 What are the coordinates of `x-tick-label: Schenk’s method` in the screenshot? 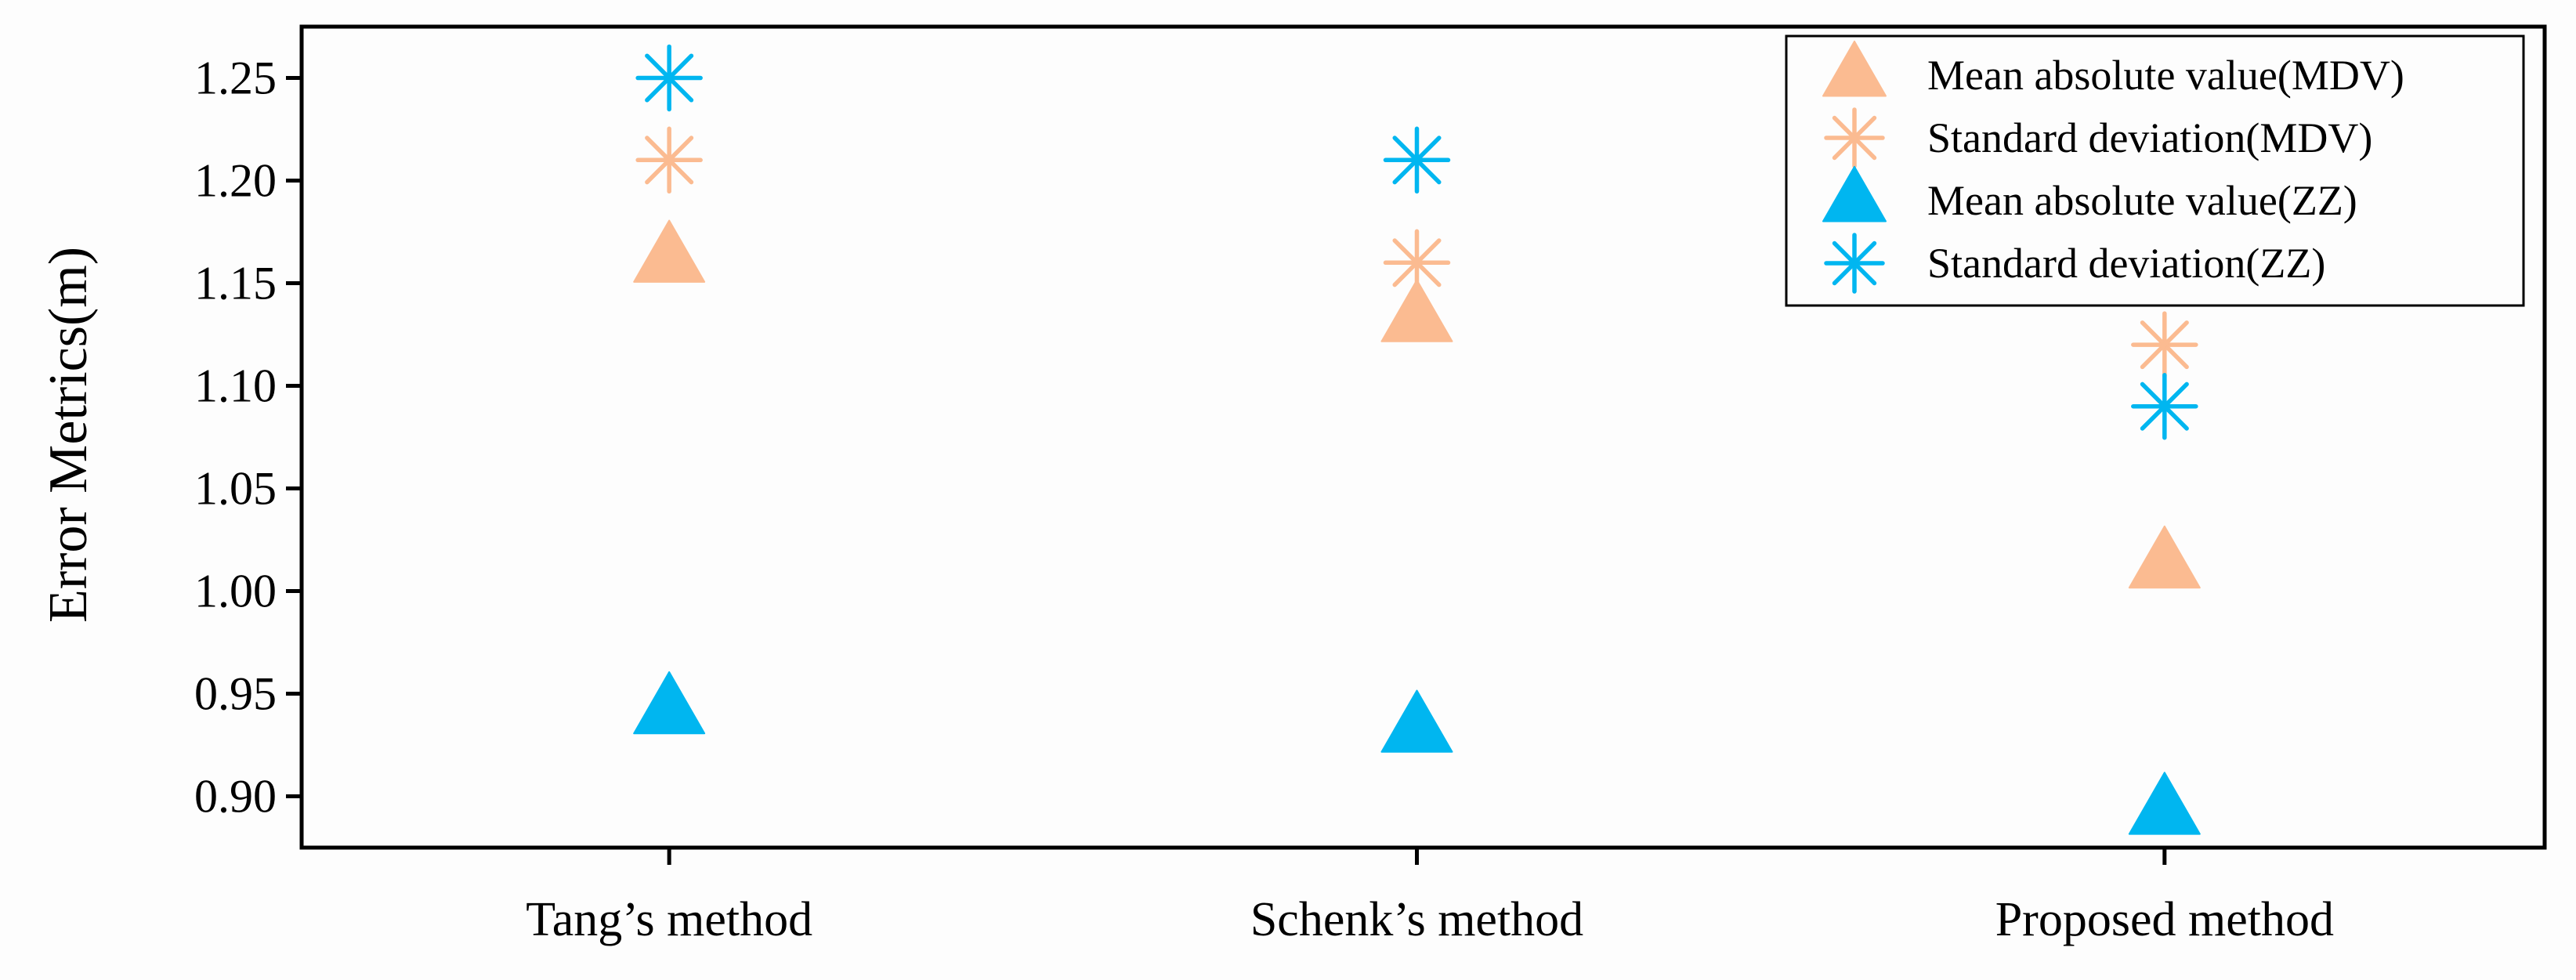 It's located at (1417, 920).